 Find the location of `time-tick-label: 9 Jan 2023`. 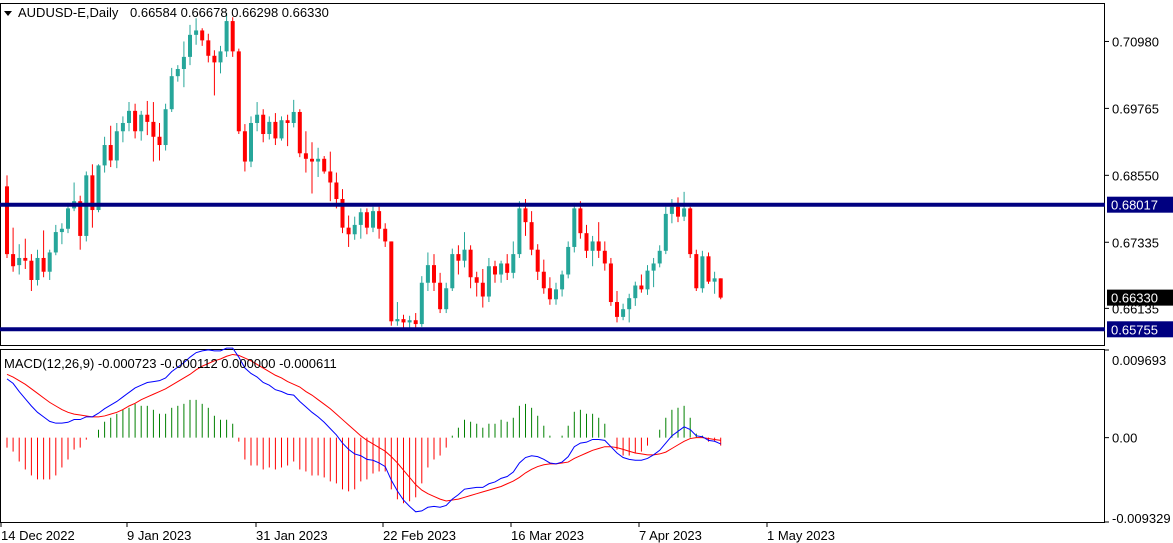

time-tick-label: 9 Jan 2023 is located at coordinates (159, 535).